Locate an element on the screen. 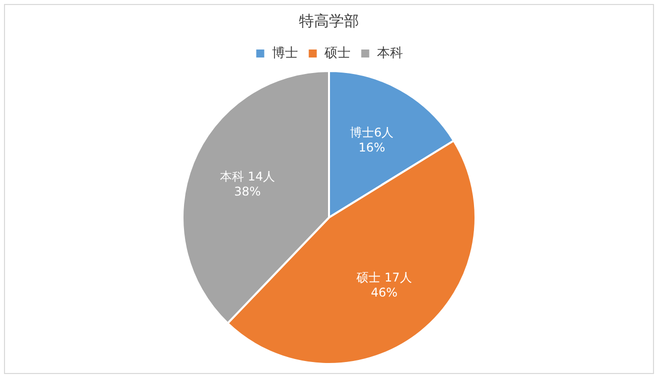 This screenshot has width=660, height=380. chart-title: 特高学部 is located at coordinates (329, 21).